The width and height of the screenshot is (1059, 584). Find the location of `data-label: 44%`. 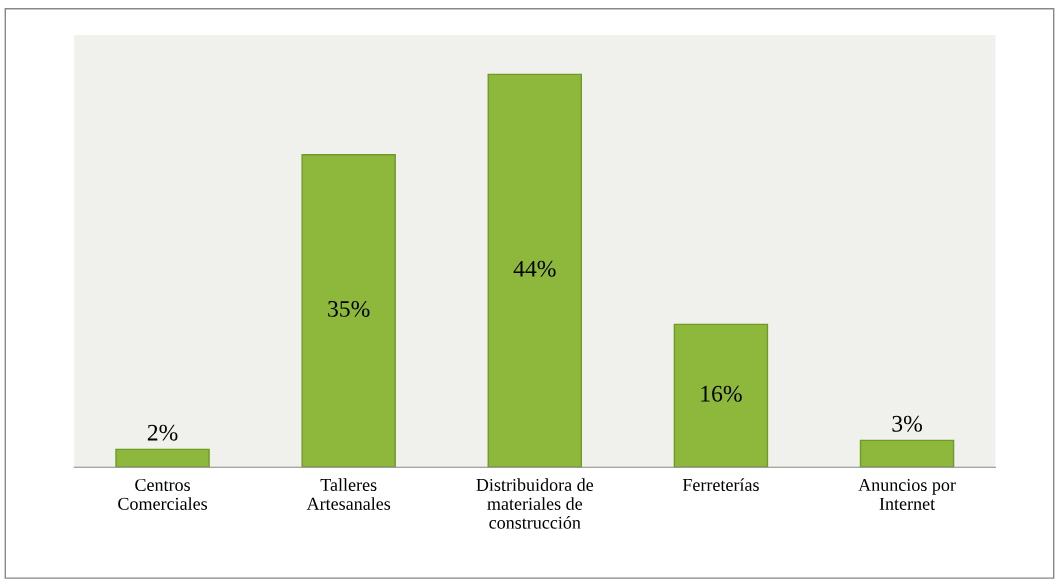

data-label: 44% is located at coordinates (534, 268).